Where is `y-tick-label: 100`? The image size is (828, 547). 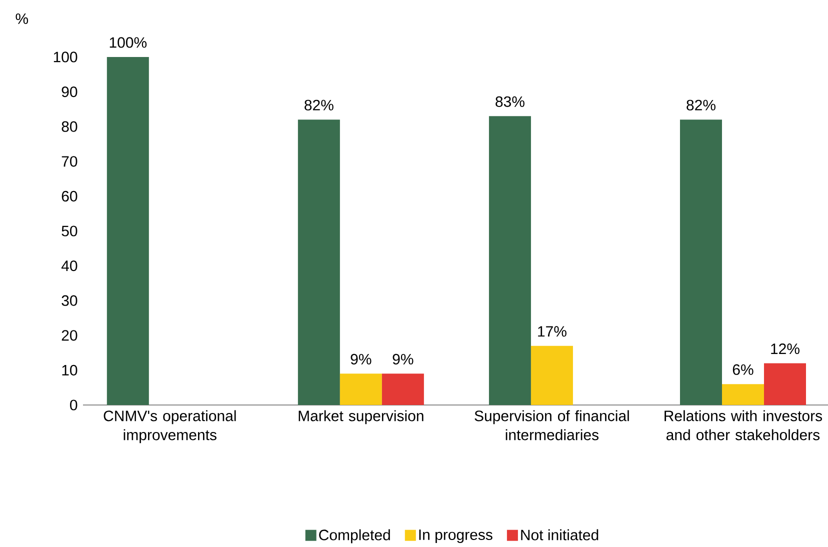
y-tick-label: 100 is located at coordinates (66, 57).